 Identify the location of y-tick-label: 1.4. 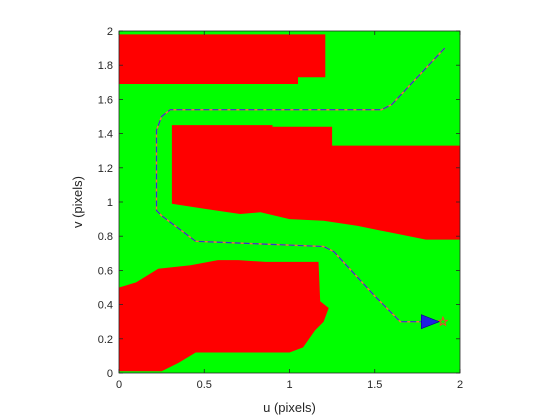
(105, 135).